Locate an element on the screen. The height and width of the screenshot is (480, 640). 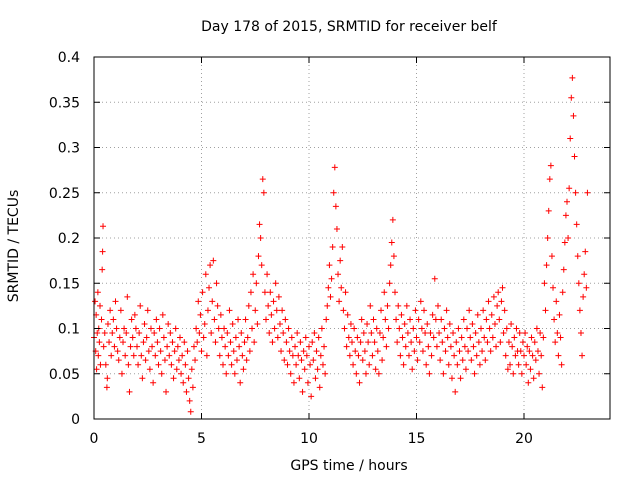
y-tick-label: 0.25 is located at coordinates (64, 194).